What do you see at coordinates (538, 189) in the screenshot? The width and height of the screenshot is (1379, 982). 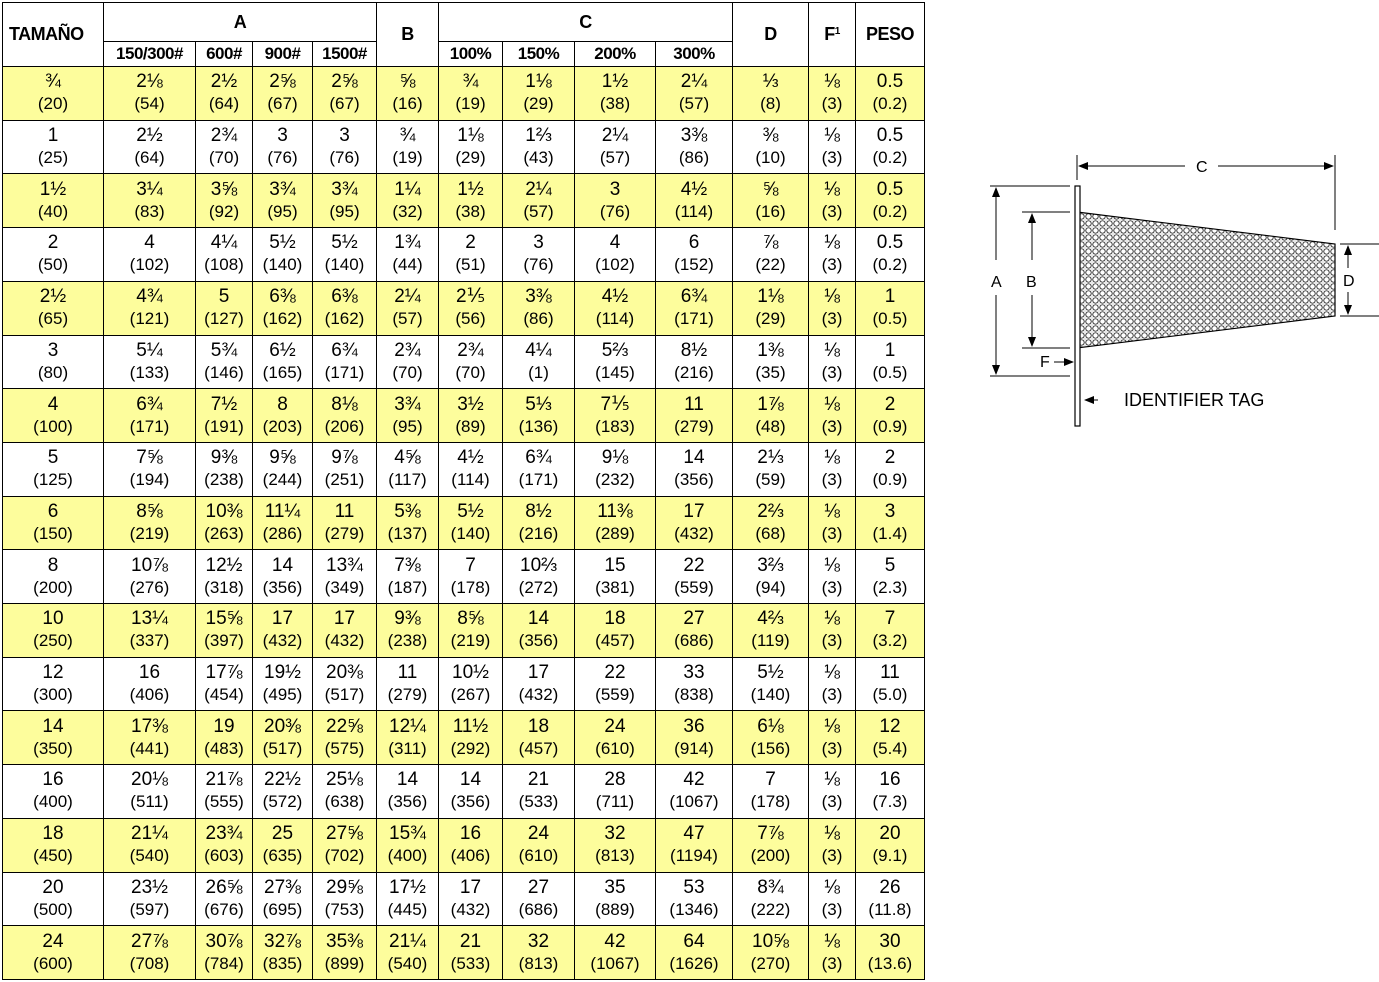 I see `cell-value-imperial: 2¼` at bounding box center [538, 189].